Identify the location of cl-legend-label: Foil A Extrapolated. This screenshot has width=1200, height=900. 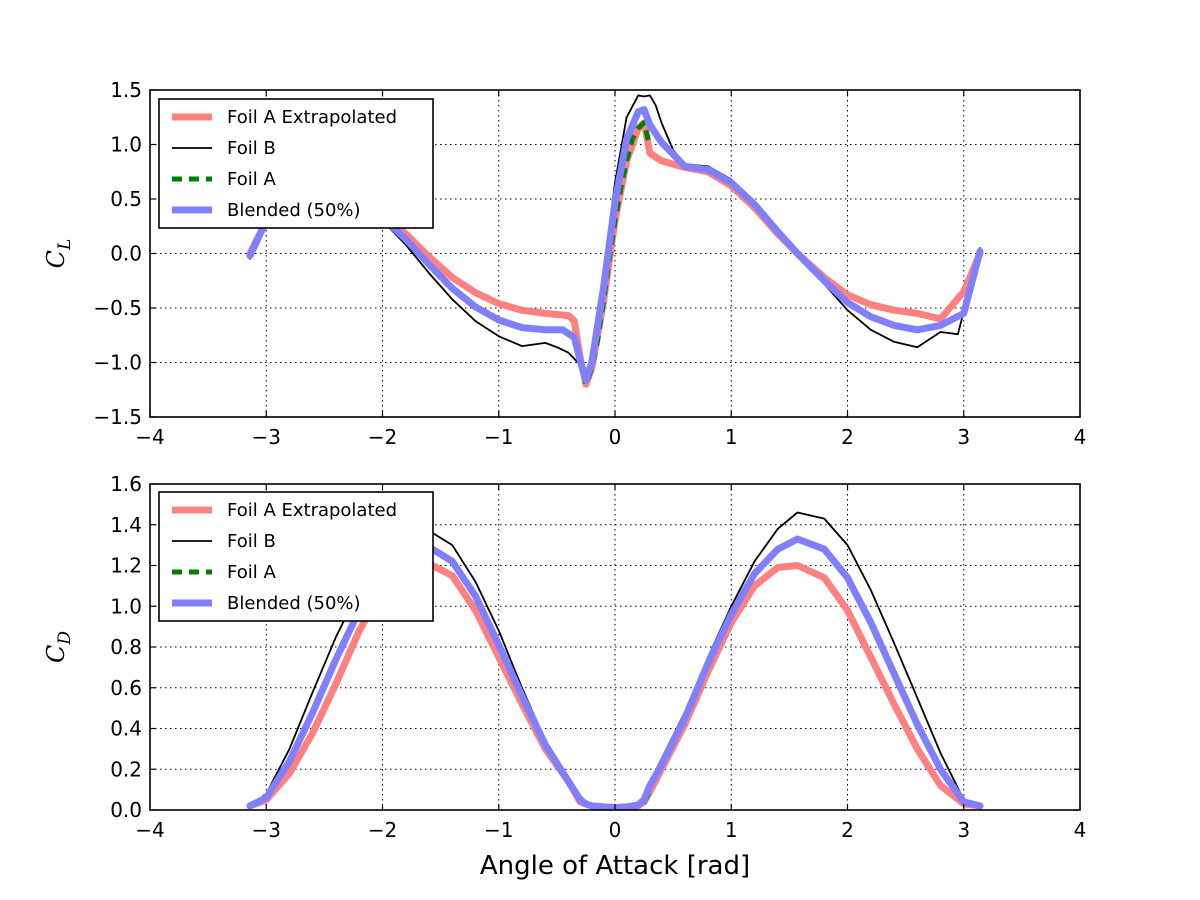
(312, 117).